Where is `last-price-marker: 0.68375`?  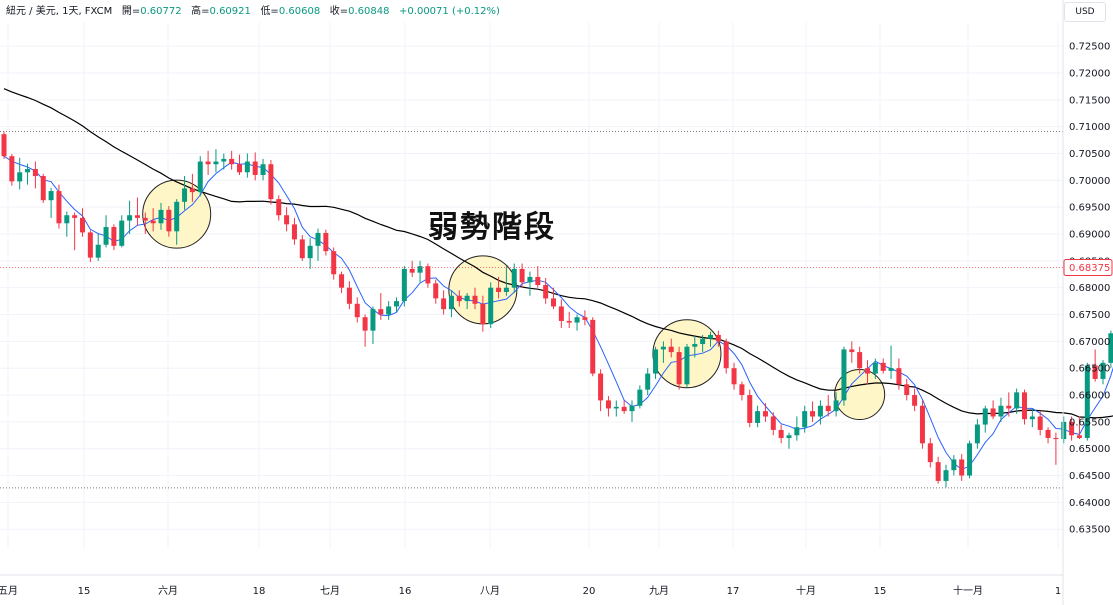 last-price-marker: 0.68375 is located at coordinates (556, 268).